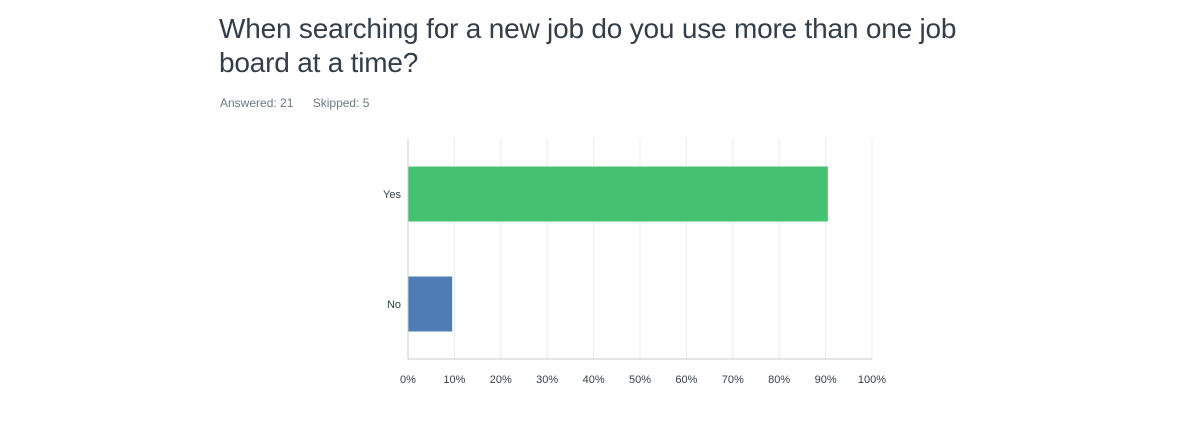 The width and height of the screenshot is (1200, 441). I want to click on x-tick-label: 40%, so click(594, 380).